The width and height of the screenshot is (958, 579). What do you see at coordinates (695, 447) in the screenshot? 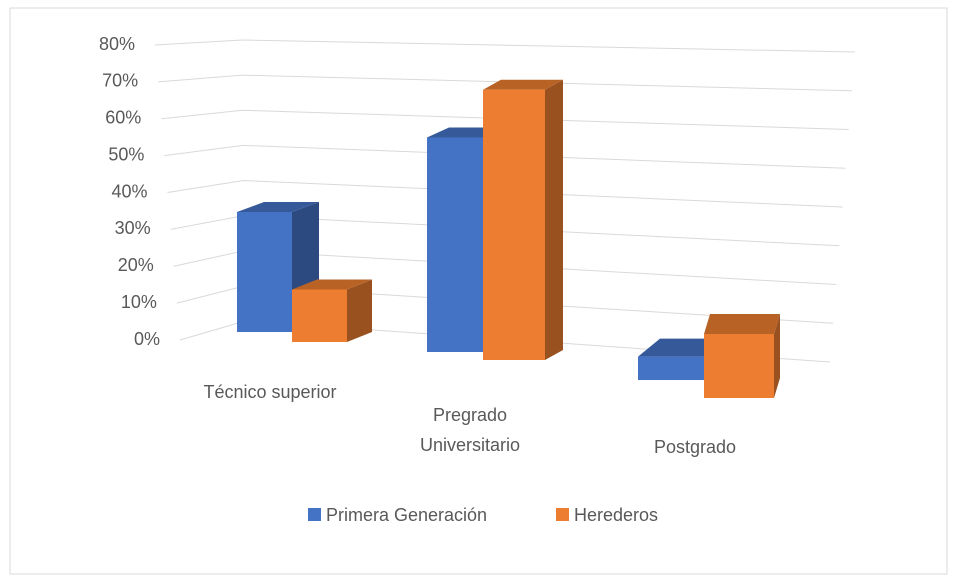
I see `x-tick-label: Postgrado` at bounding box center [695, 447].